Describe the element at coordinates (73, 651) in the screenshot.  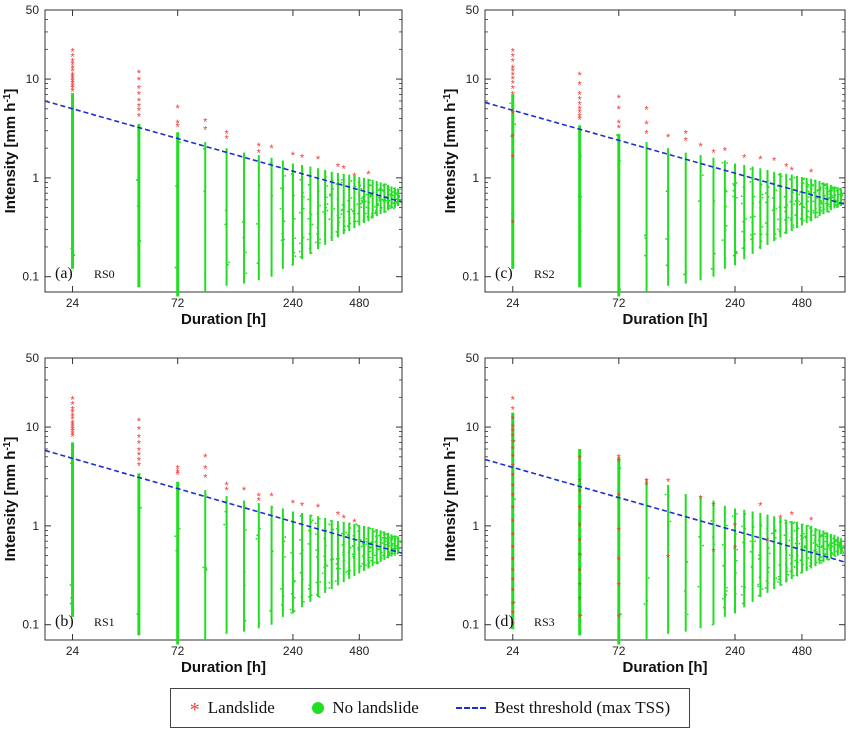
I see `x-tick-label: 24` at that location.